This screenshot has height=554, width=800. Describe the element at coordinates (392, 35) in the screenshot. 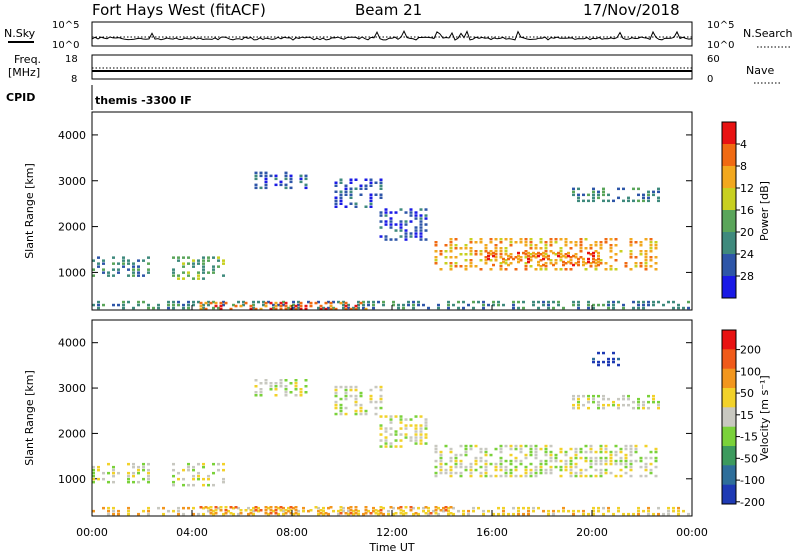

I see `noise-trace` at that location.